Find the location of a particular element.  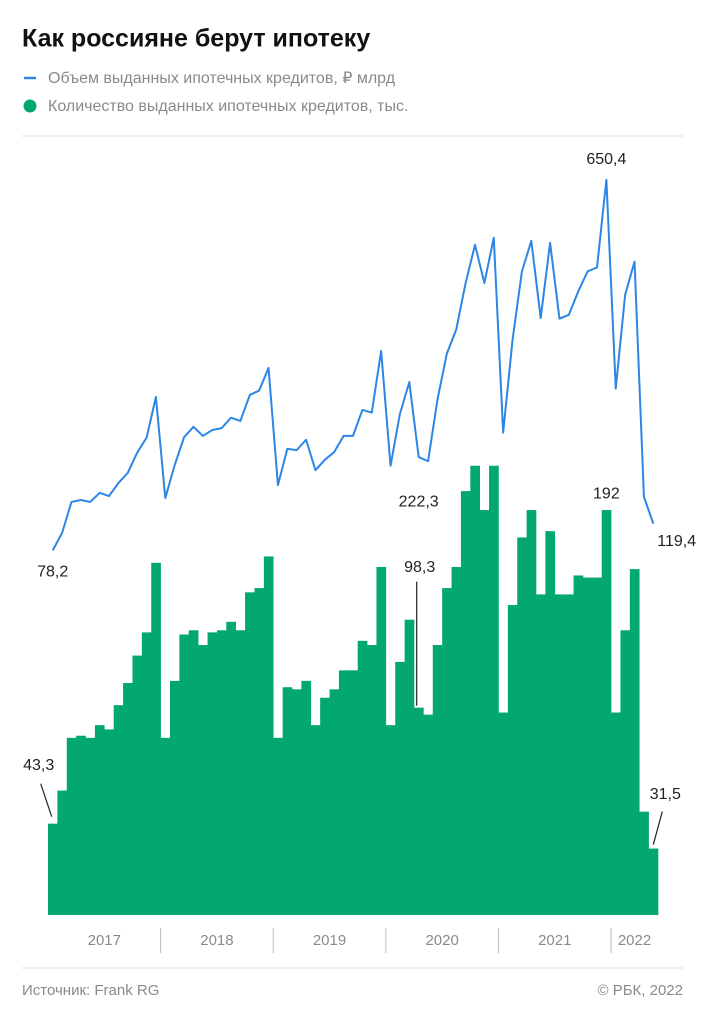

source: Источник: Frank RG is located at coordinates (90, 990).